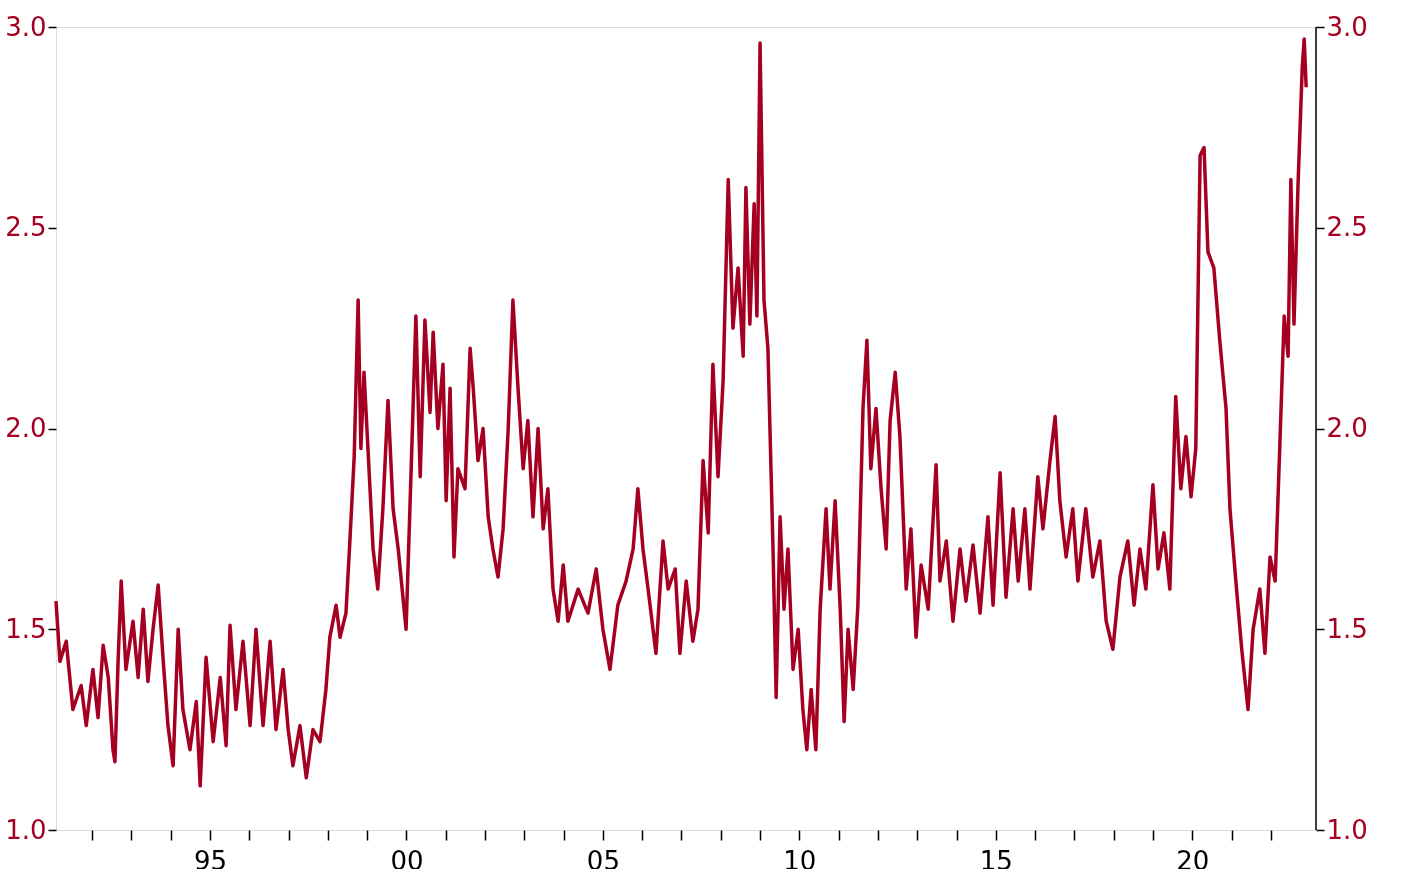 The width and height of the screenshot is (1410, 869). Describe the element at coordinates (800, 857) in the screenshot. I see `x-tick-label: 10` at that location.